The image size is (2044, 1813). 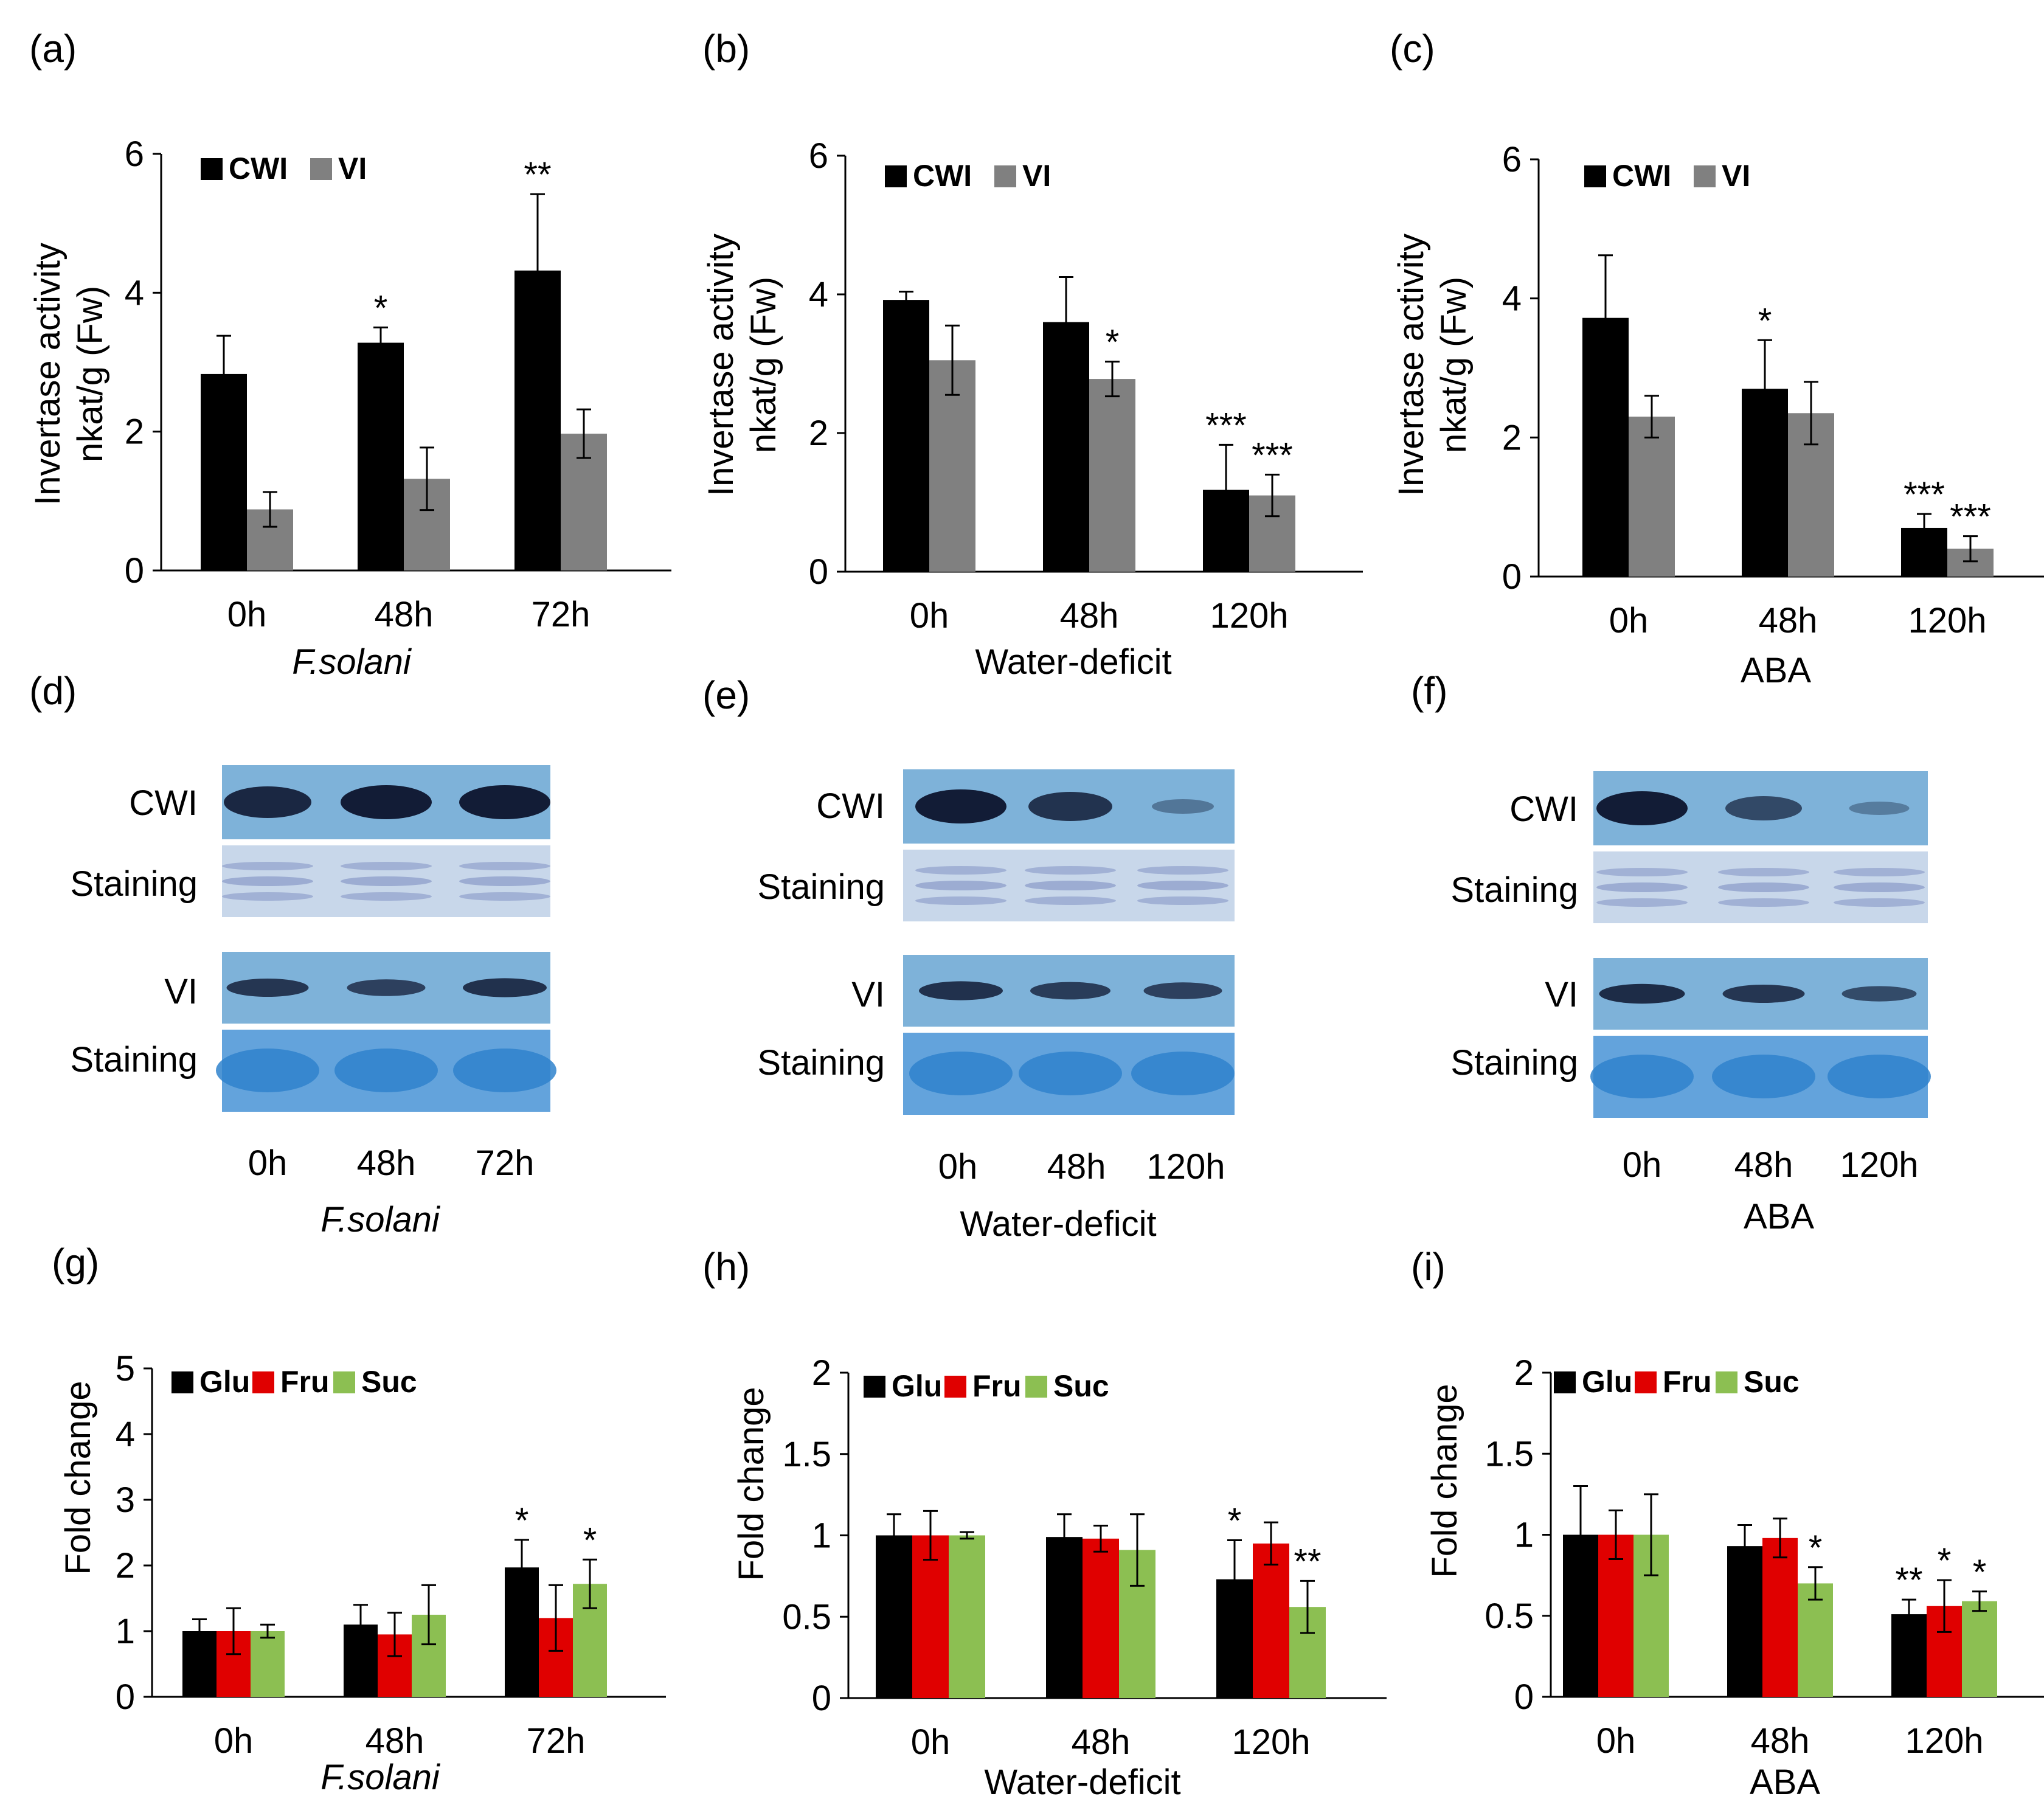 I want to click on blot-d-lane-label-2: 48h, so click(x=386, y=1163).